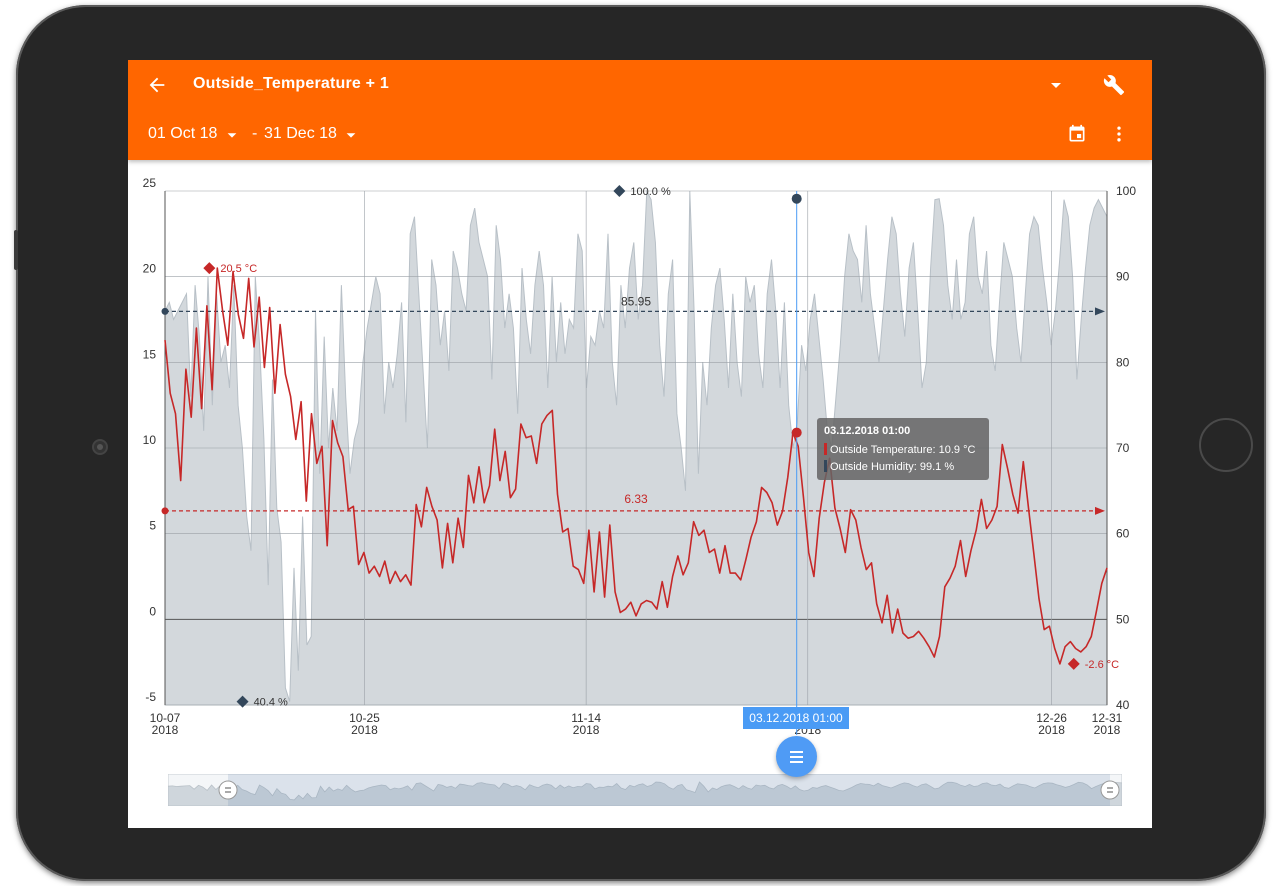 The width and height of the screenshot is (1282, 886). I want to click on temperature-min-marker, so click(1073, 663).